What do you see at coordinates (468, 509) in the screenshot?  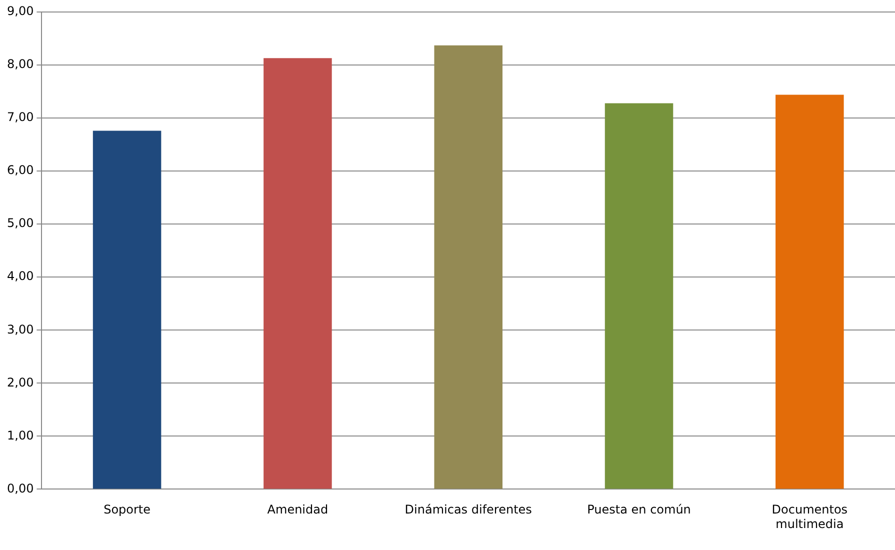 I see `x-tick-label: Dinámicas diferentes` at bounding box center [468, 509].